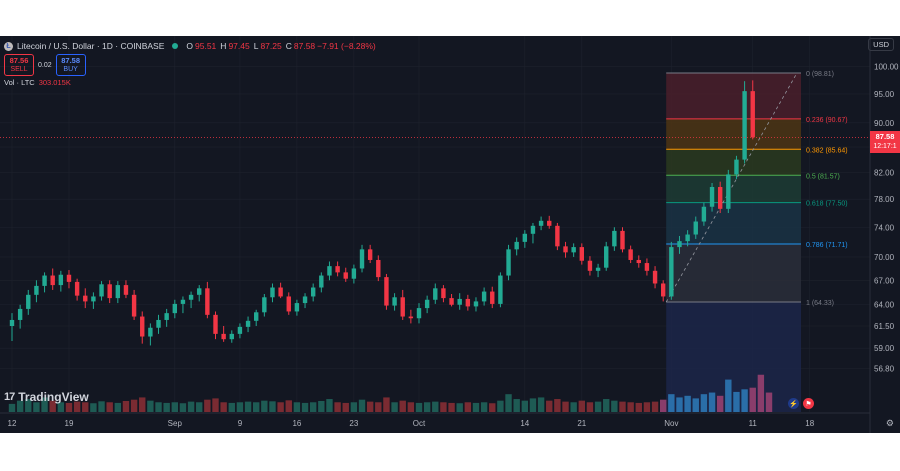  I want to click on currency-selector: USD, so click(881, 44).